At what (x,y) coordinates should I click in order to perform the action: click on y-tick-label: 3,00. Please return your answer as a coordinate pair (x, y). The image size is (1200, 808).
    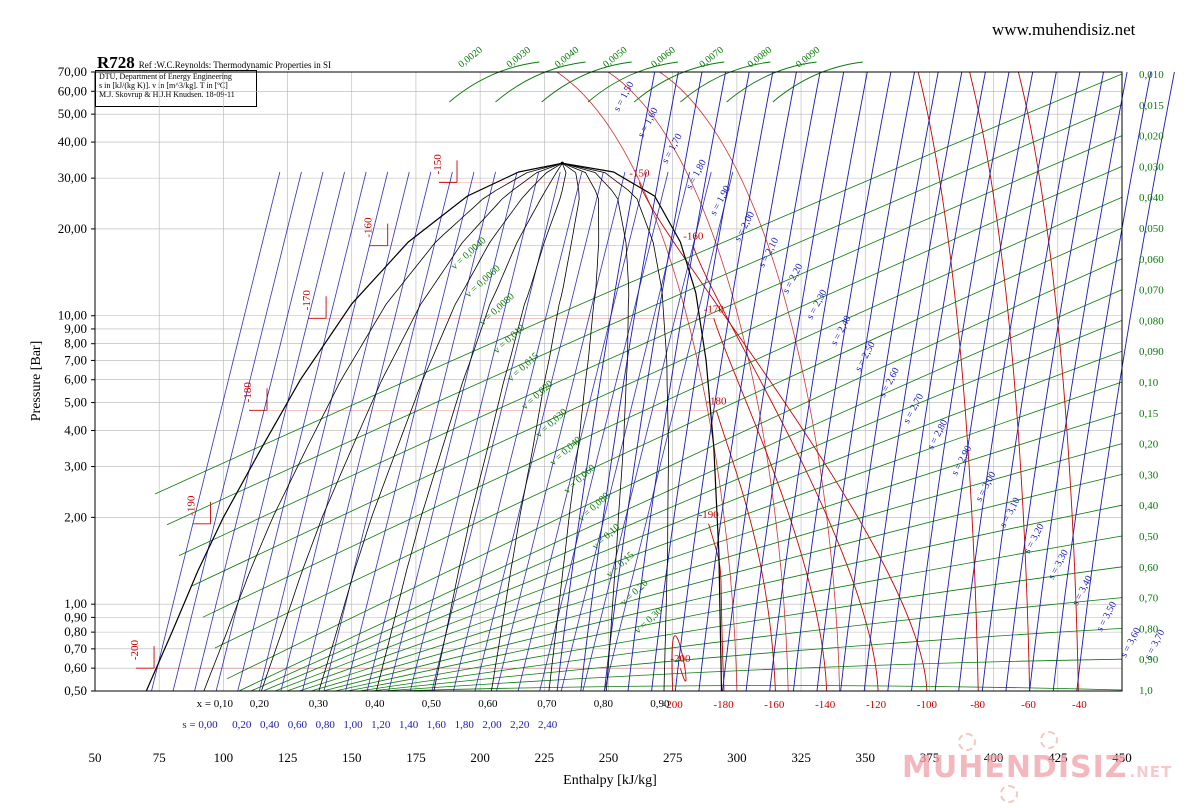
    Looking at the image, I should click on (75, 466).